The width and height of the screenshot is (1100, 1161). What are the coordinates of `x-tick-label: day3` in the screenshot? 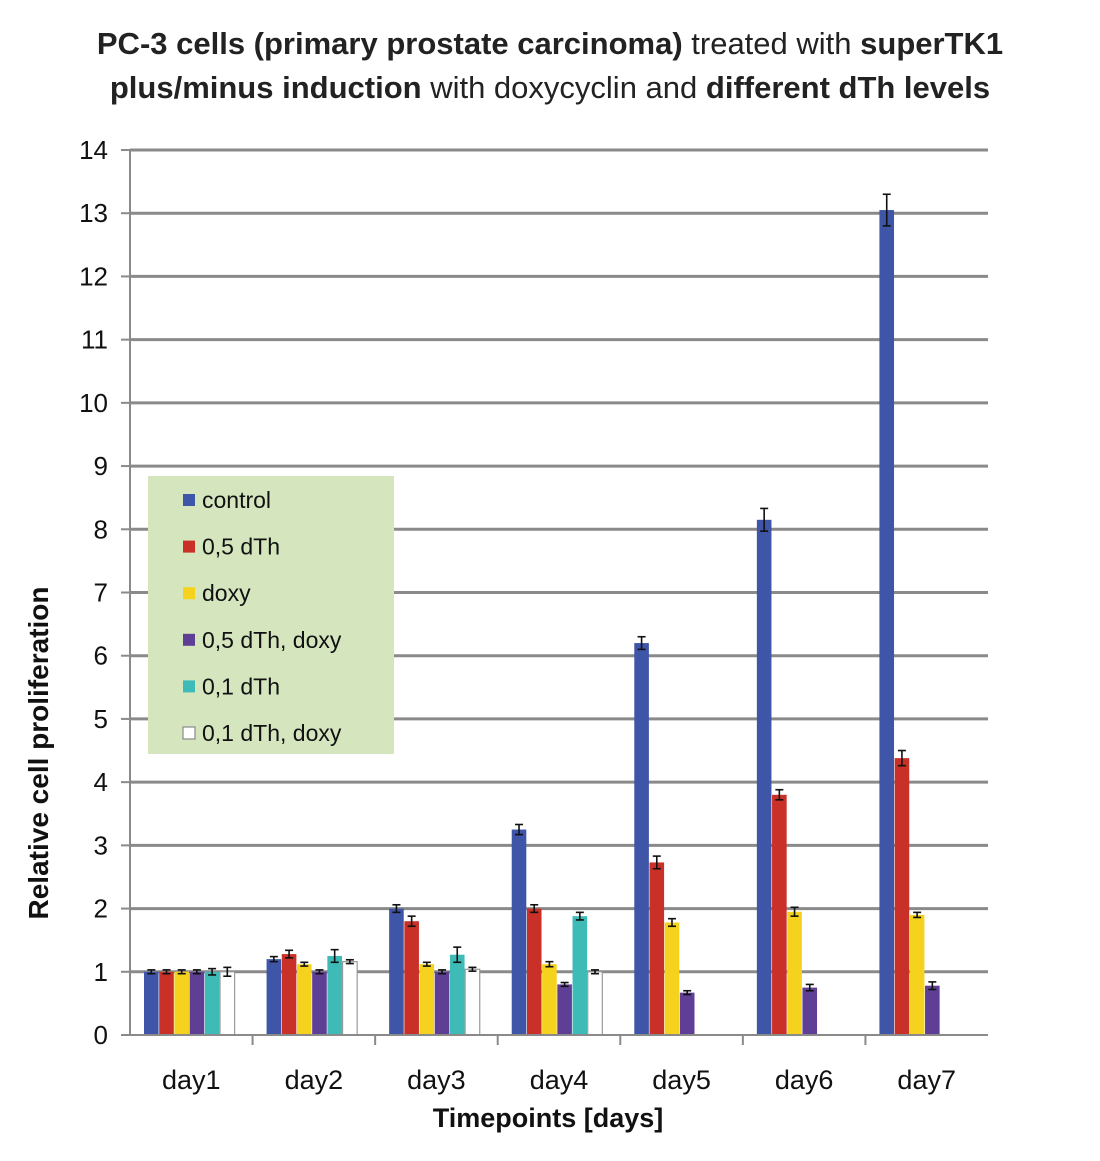 It's located at (436, 1080).